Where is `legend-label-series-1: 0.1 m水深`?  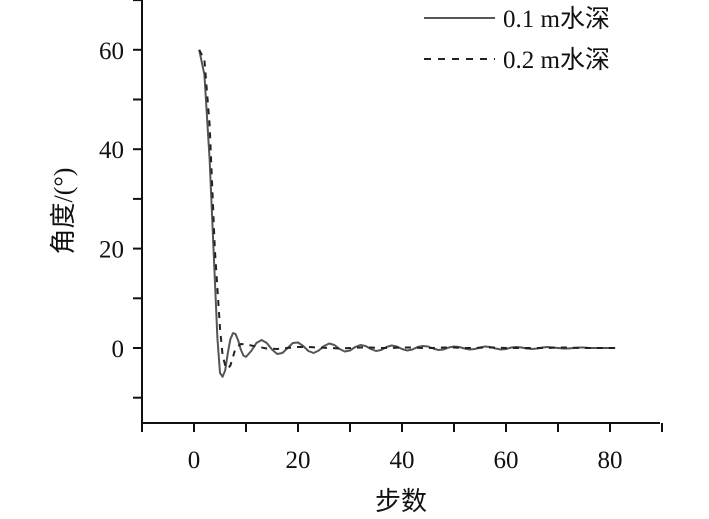 legend-label-series-1: 0.1 m水深 is located at coordinates (556, 19).